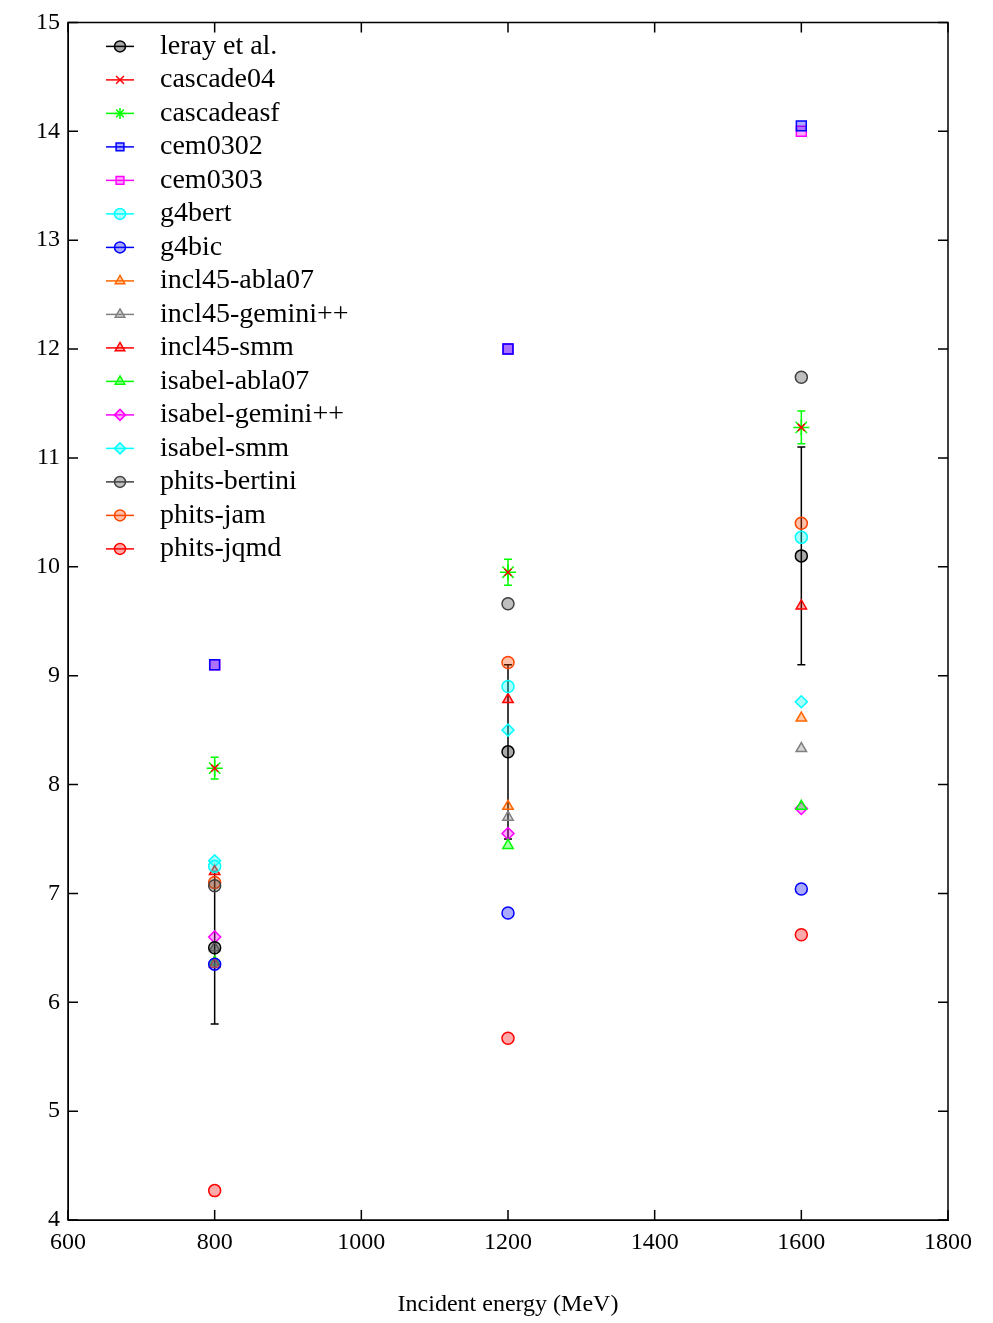 Image resolution: width=993 pixels, height=1323 pixels. I want to click on legend-label: phits-bertini, so click(229, 480).